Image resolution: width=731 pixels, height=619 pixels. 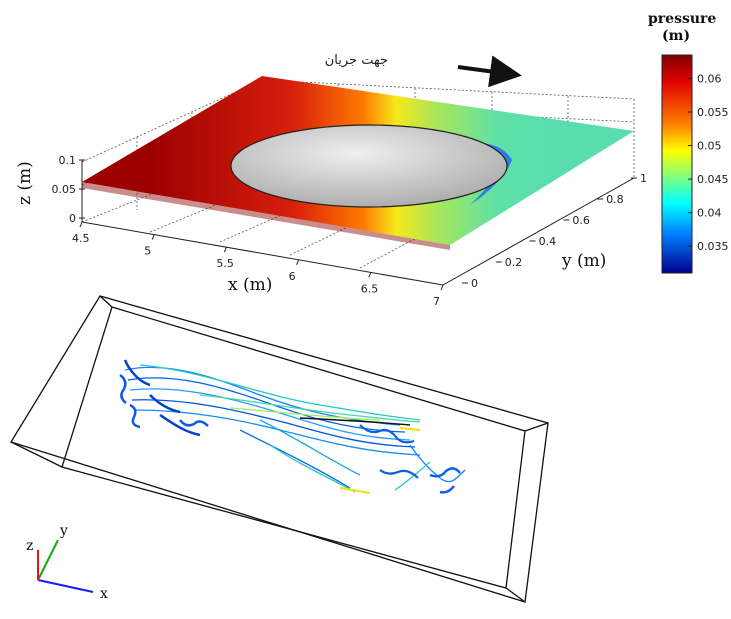 What do you see at coordinates (356, 60) in the screenshot?
I see `flow-direction-label: جهت جریان` at bounding box center [356, 60].